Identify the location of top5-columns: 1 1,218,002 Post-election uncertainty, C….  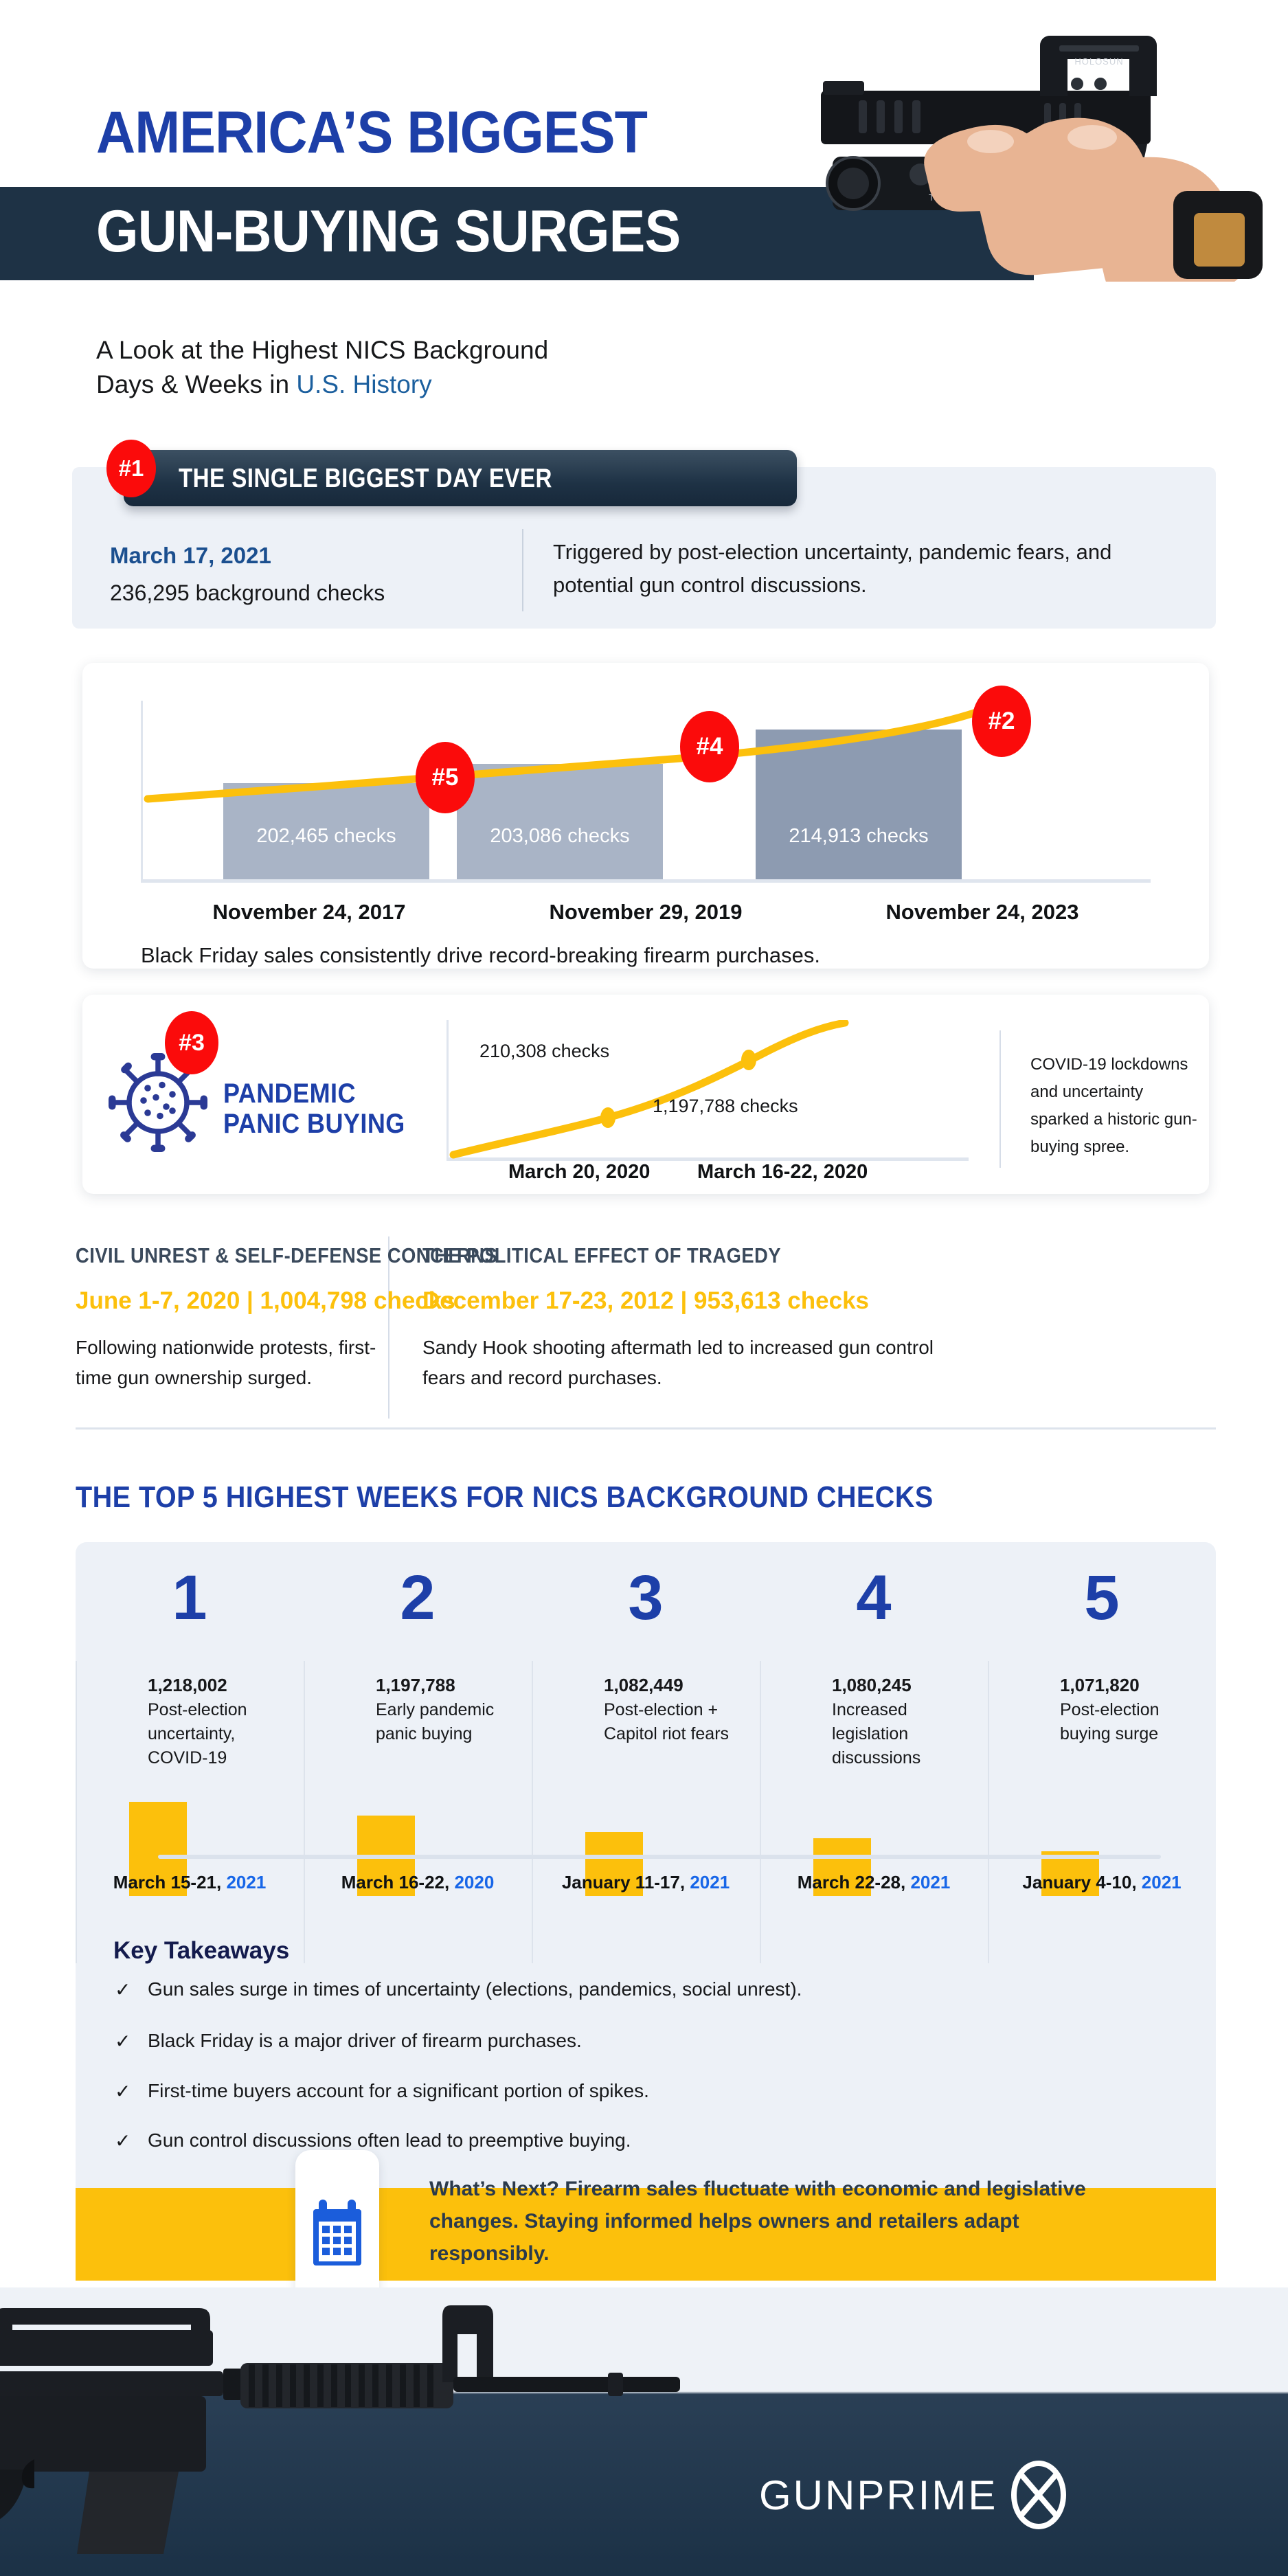
(646, 1763).